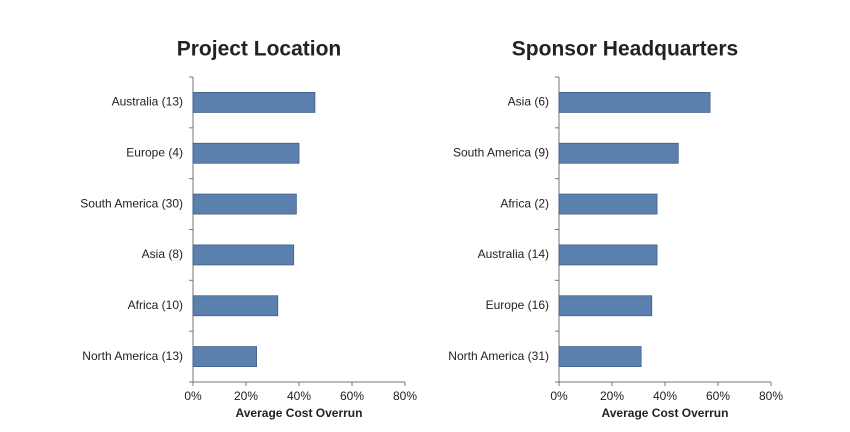  Describe the element at coordinates (517, 305) in the screenshot. I see `y-tick-label: Europe (16)` at that location.